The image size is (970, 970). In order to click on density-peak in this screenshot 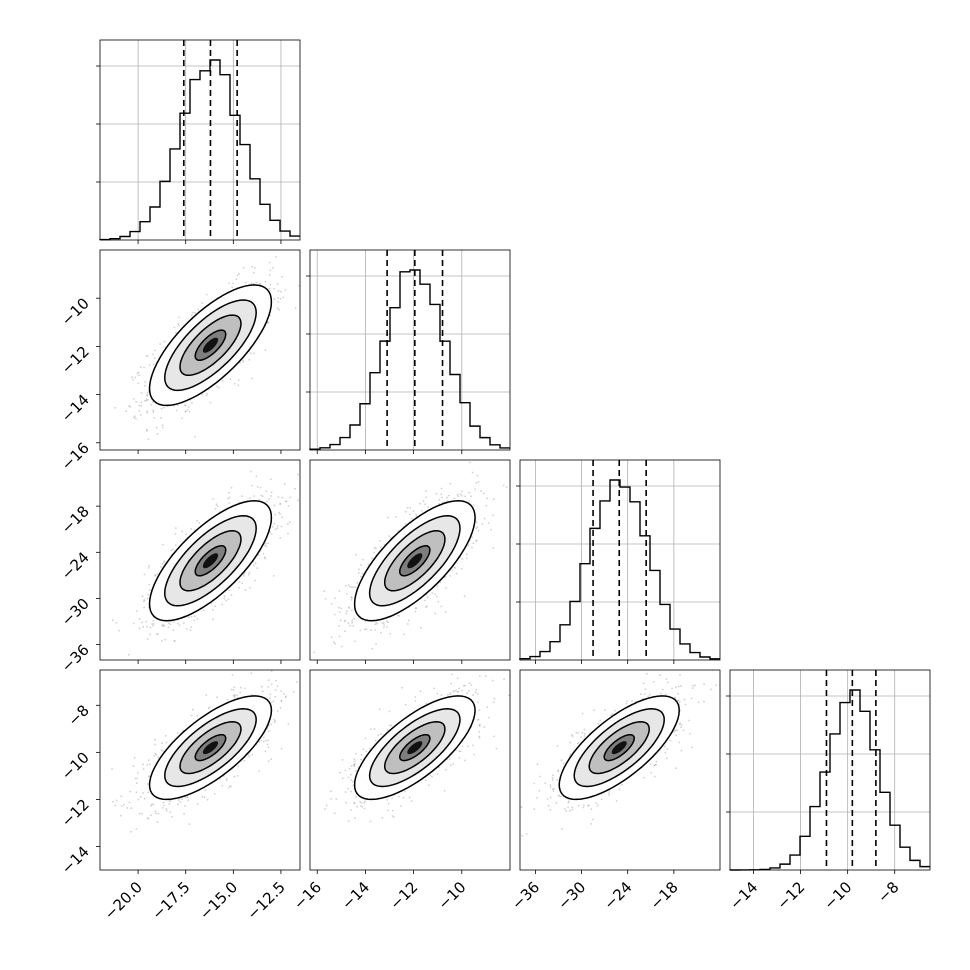, I will do `click(415, 561)`.